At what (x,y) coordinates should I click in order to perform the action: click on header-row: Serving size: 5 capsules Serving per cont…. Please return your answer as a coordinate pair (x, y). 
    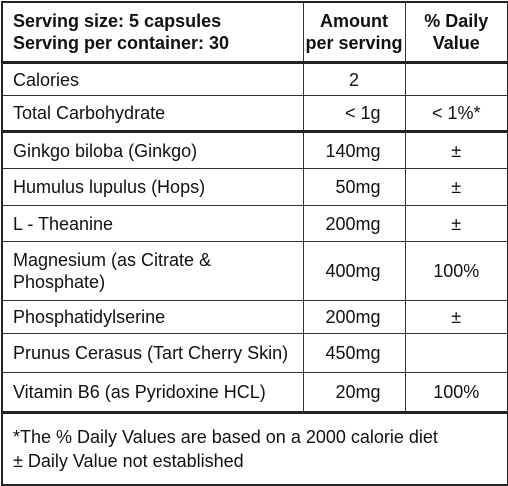
    Looking at the image, I should click on (254, 32).